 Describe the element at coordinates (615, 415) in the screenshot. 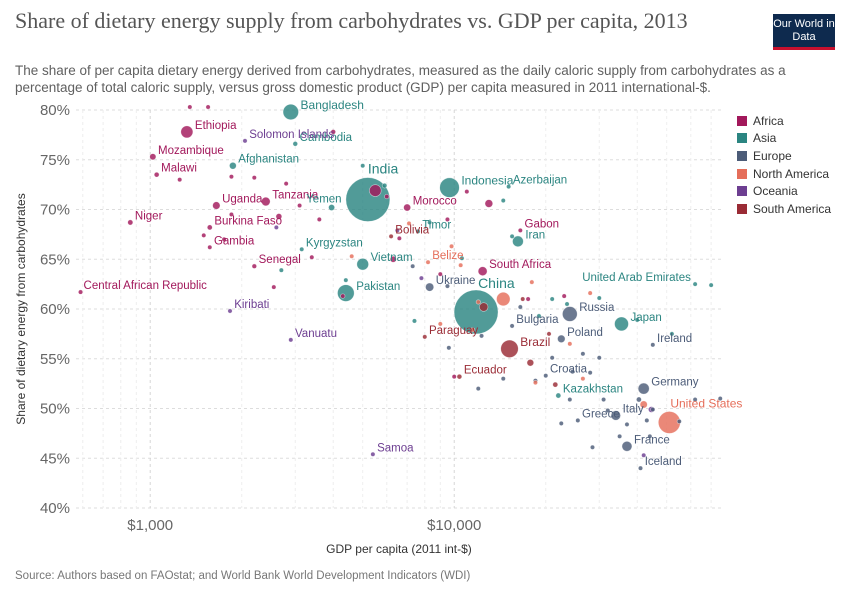

I see `point-italy` at that location.